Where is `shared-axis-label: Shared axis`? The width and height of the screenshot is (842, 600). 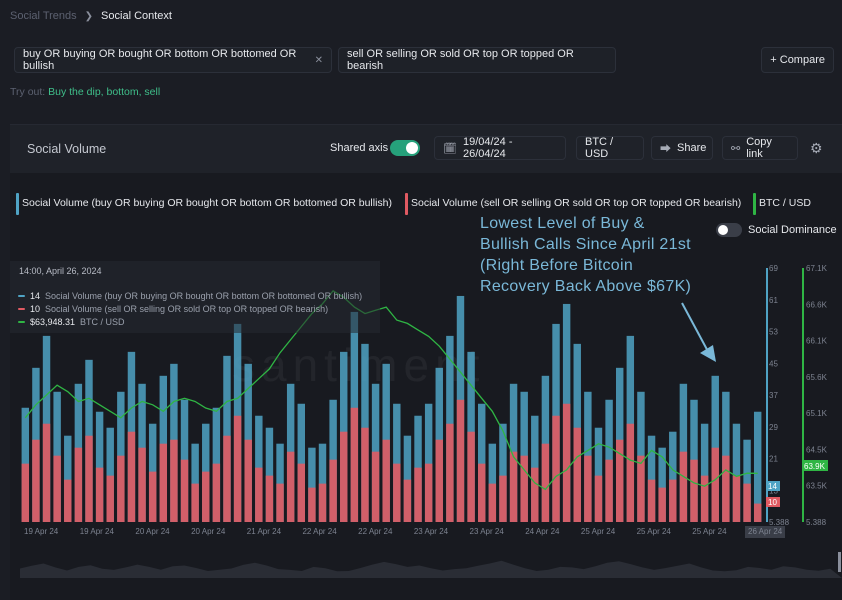
shared-axis-label: Shared axis is located at coordinates (359, 148).